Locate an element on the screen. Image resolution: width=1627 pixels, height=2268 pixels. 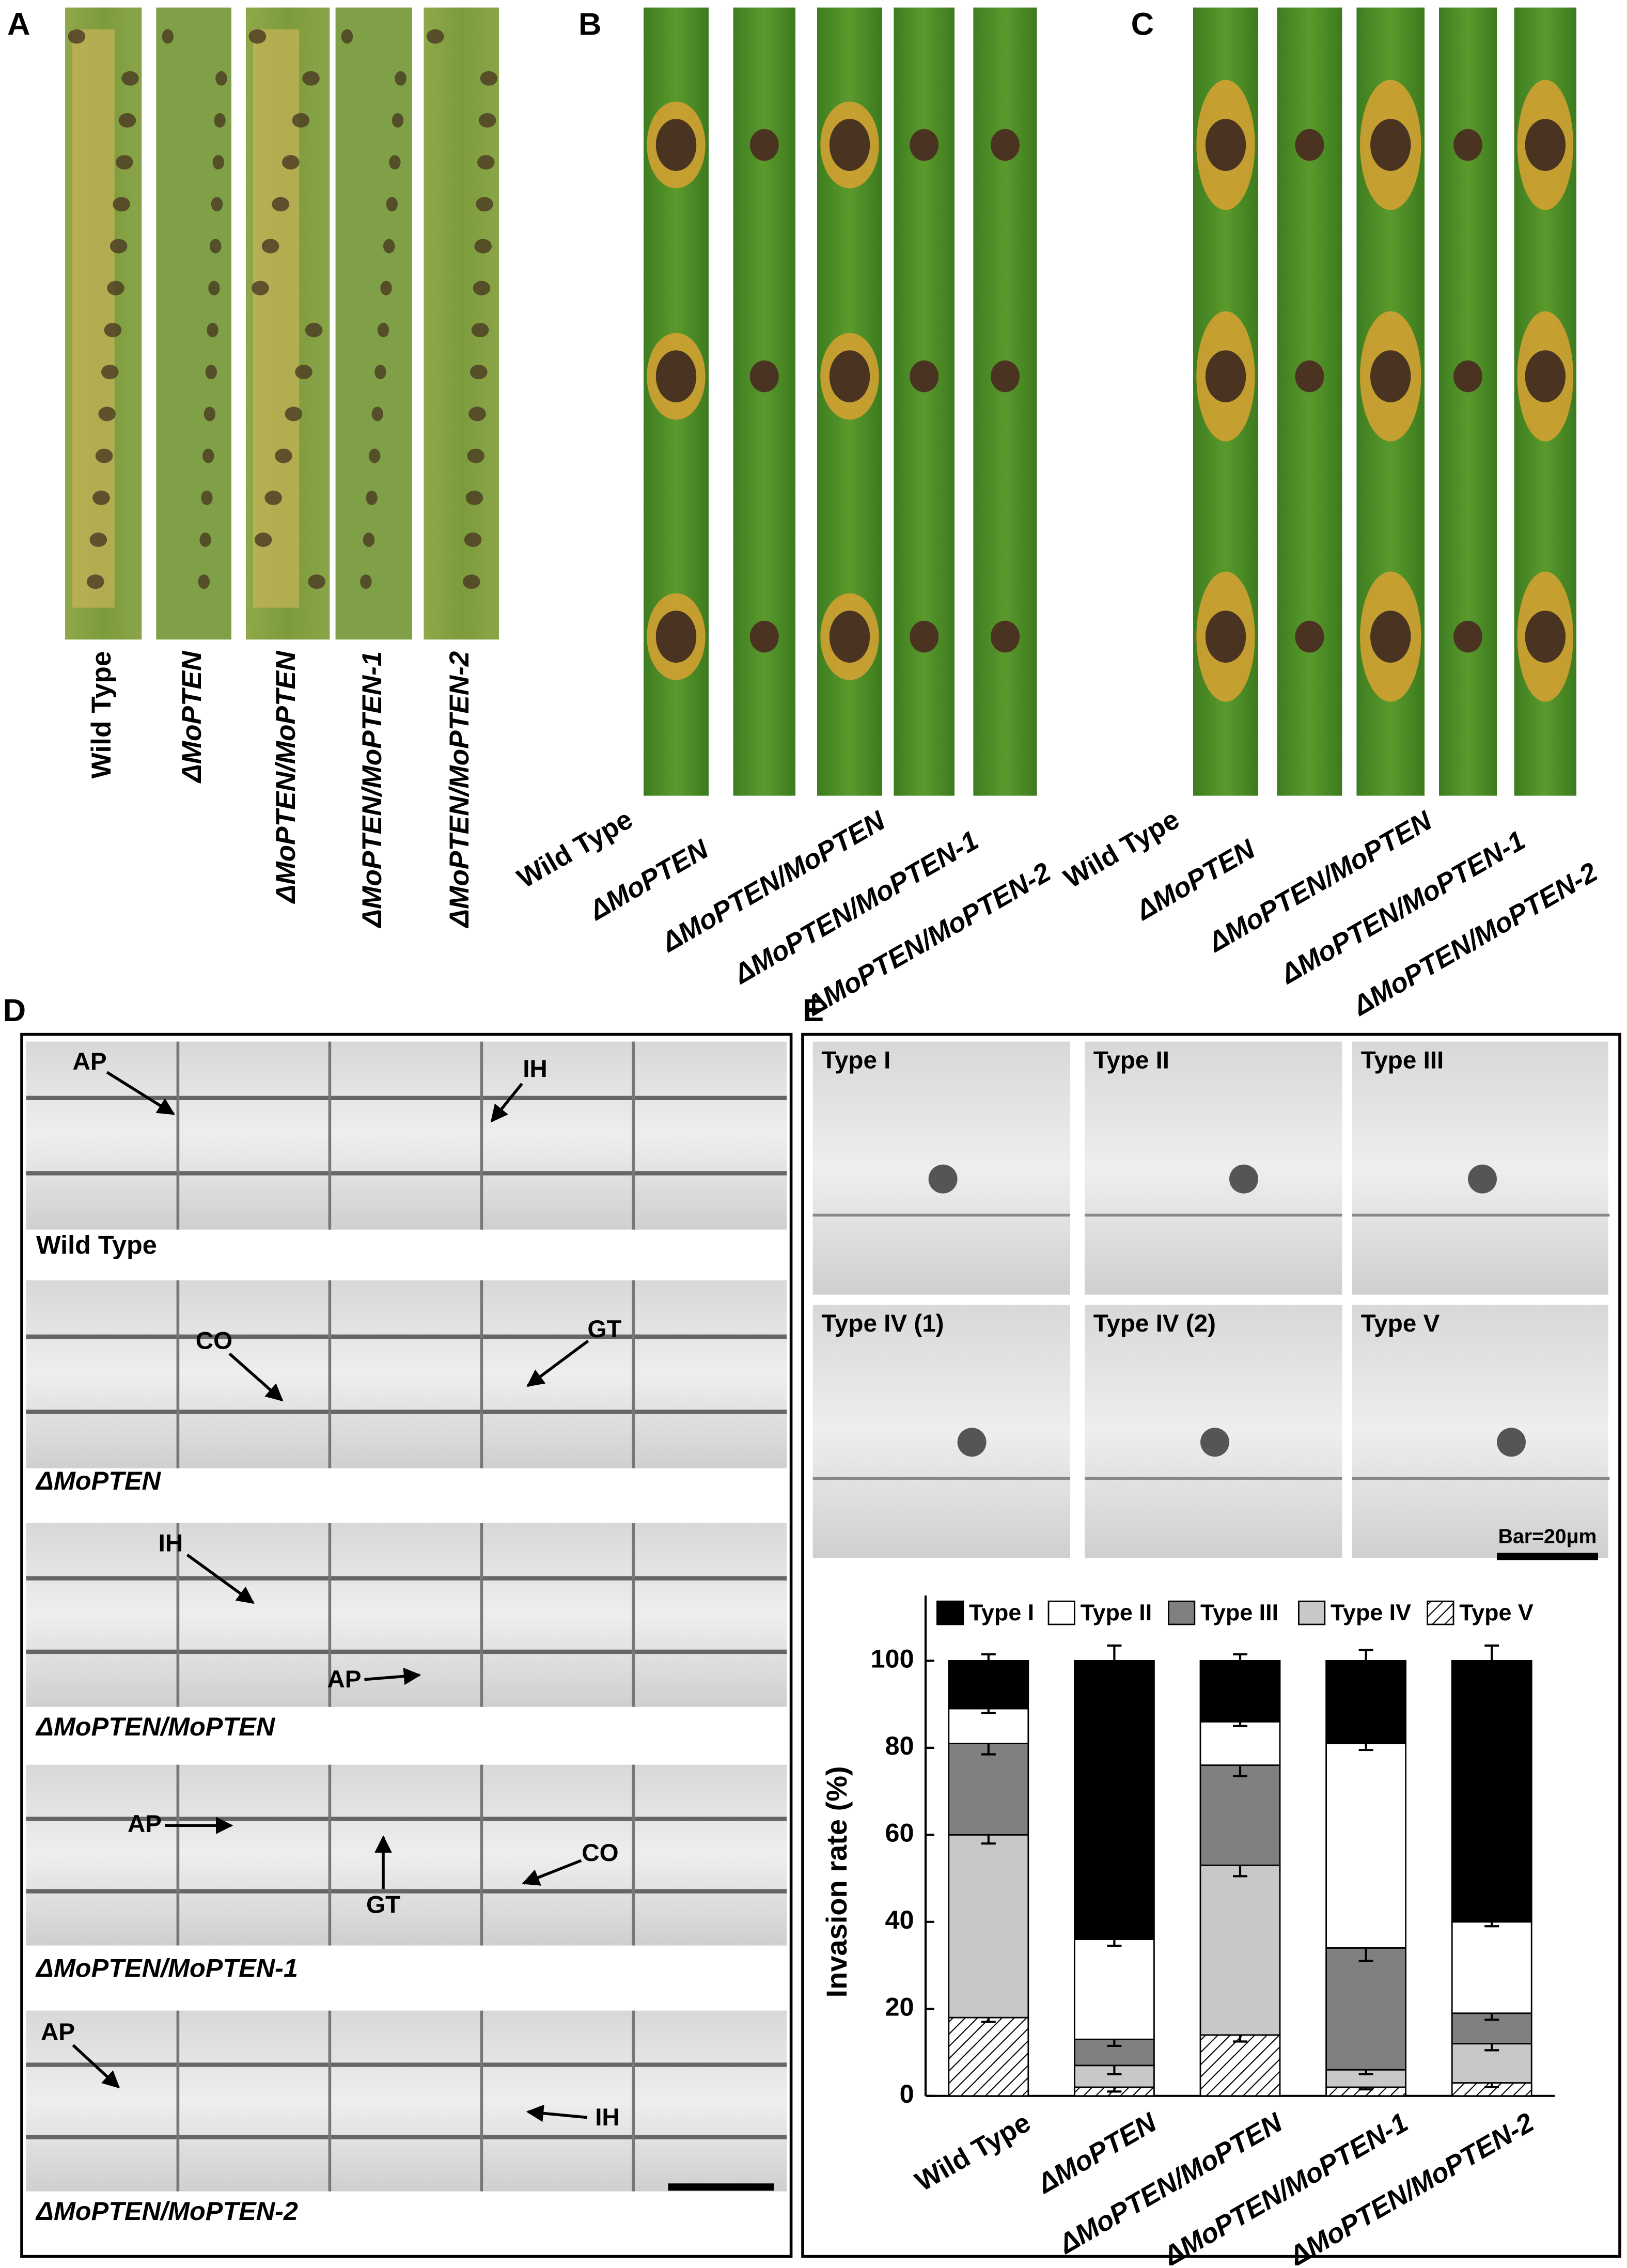
legend-swatch is located at coordinates (1182, 1613).